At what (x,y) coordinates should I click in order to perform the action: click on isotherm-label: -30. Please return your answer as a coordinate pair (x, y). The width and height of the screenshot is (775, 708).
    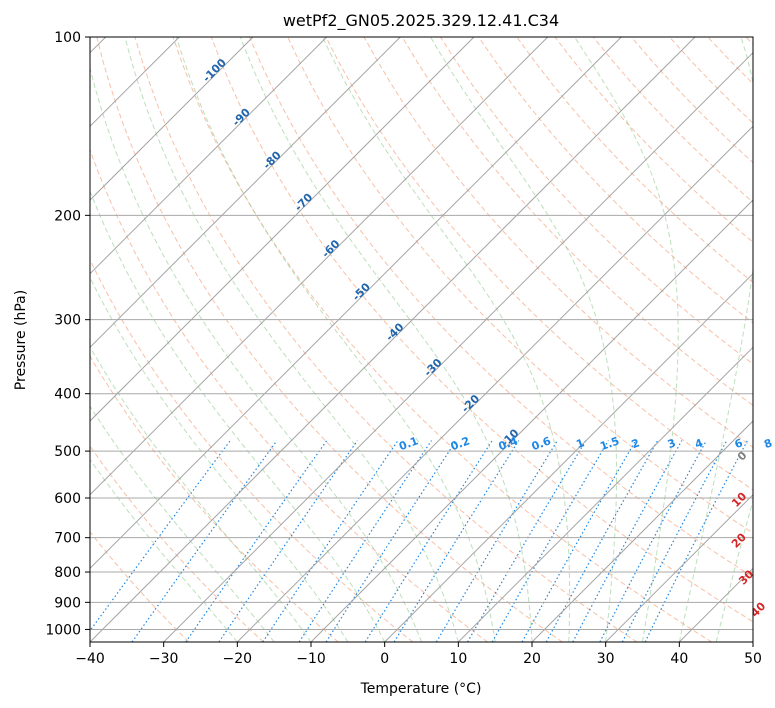
    Looking at the image, I should click on (432, 367).